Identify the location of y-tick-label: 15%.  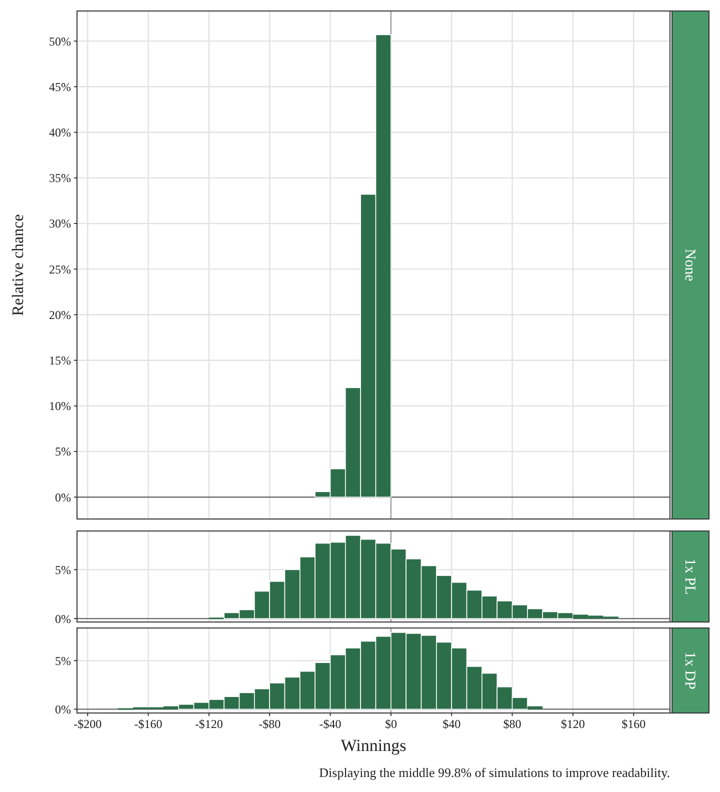
(60, 361).